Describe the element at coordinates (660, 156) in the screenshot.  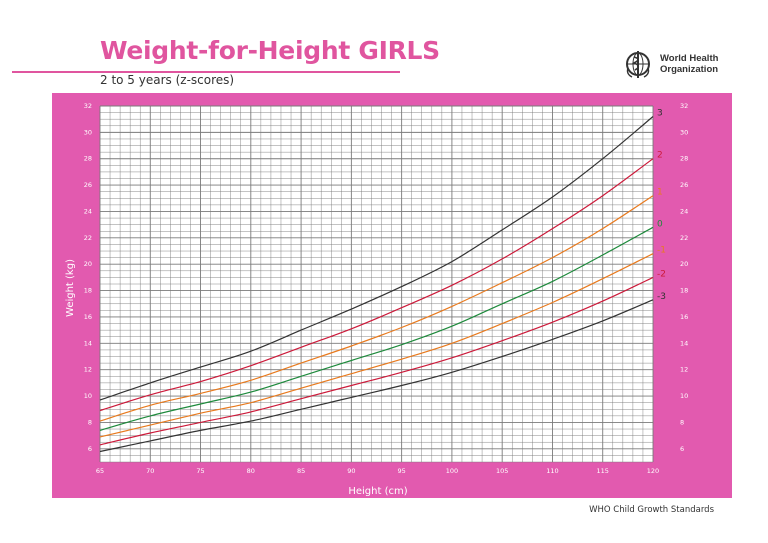
I see `zscore-label: 2` at that location.